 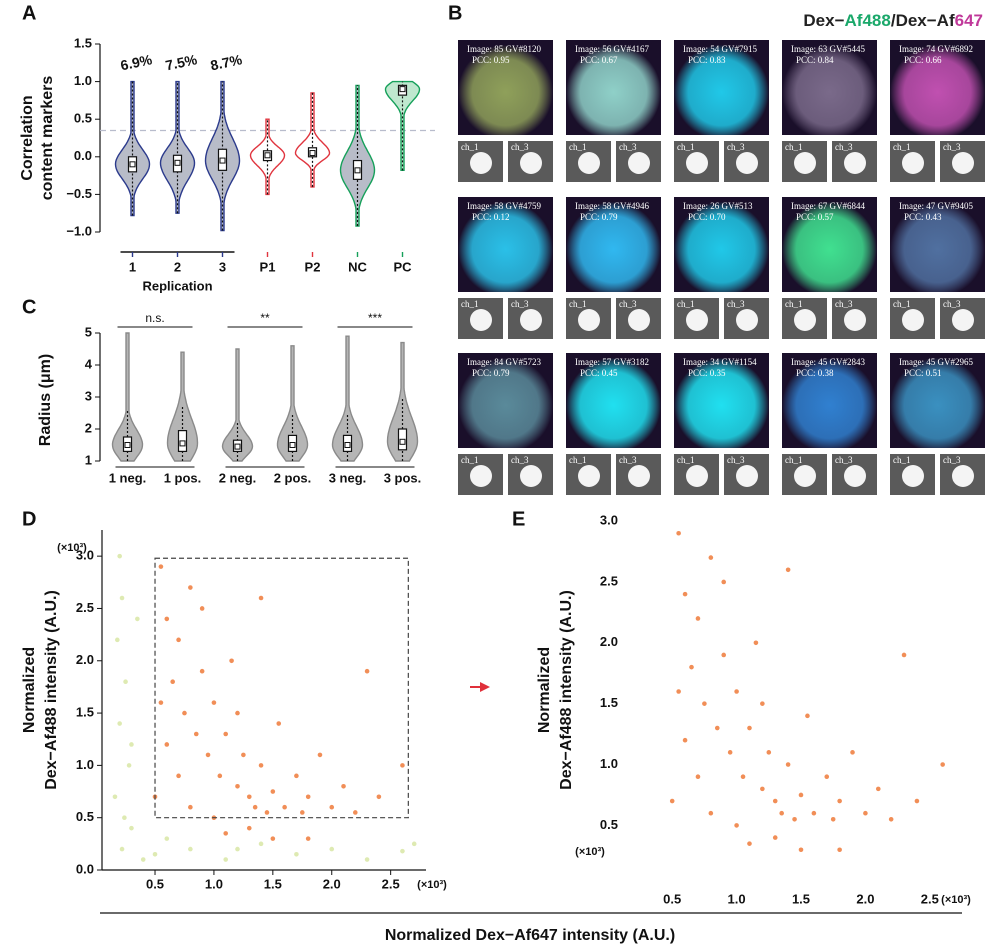 What do you see at coordinates (609, 763) in the screenshot?
I see `y-tick-label: 1.0` at bounding box center [609, 763].